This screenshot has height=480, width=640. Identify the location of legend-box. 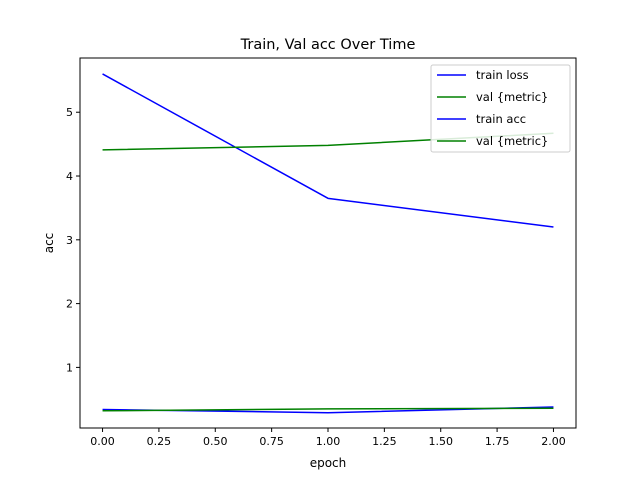
(500, 108).